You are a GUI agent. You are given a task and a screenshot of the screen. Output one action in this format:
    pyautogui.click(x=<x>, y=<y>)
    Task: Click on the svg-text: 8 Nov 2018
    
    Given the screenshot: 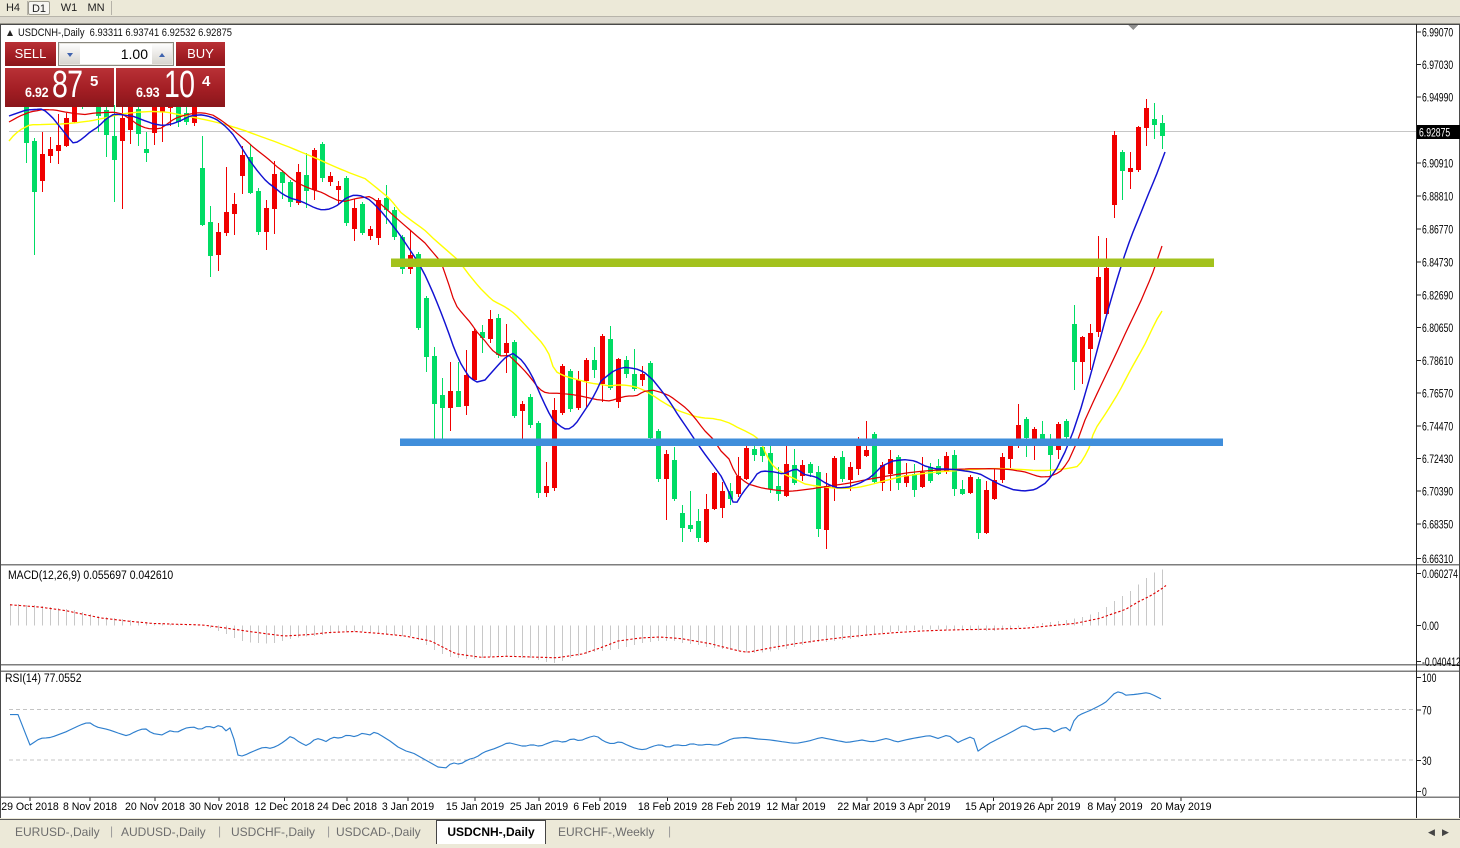 What is the action you would take?
    pyautogui.click(x=90, y=807)
    